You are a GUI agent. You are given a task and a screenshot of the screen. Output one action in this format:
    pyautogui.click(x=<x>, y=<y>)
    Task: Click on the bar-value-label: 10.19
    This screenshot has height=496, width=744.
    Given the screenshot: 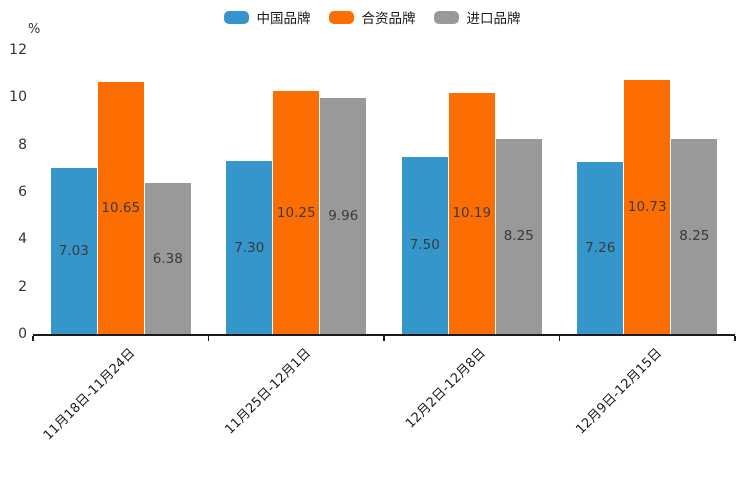 What is the action you would take?
    pyautogui.click(x=472, y=213)
    